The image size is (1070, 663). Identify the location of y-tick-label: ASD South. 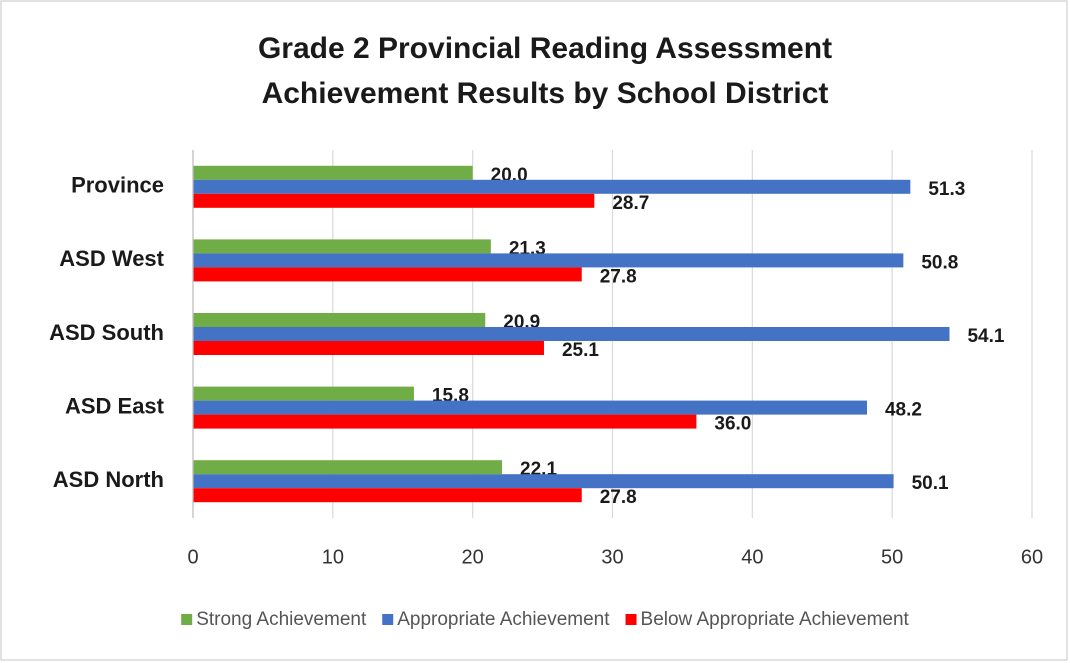
(106, 332).